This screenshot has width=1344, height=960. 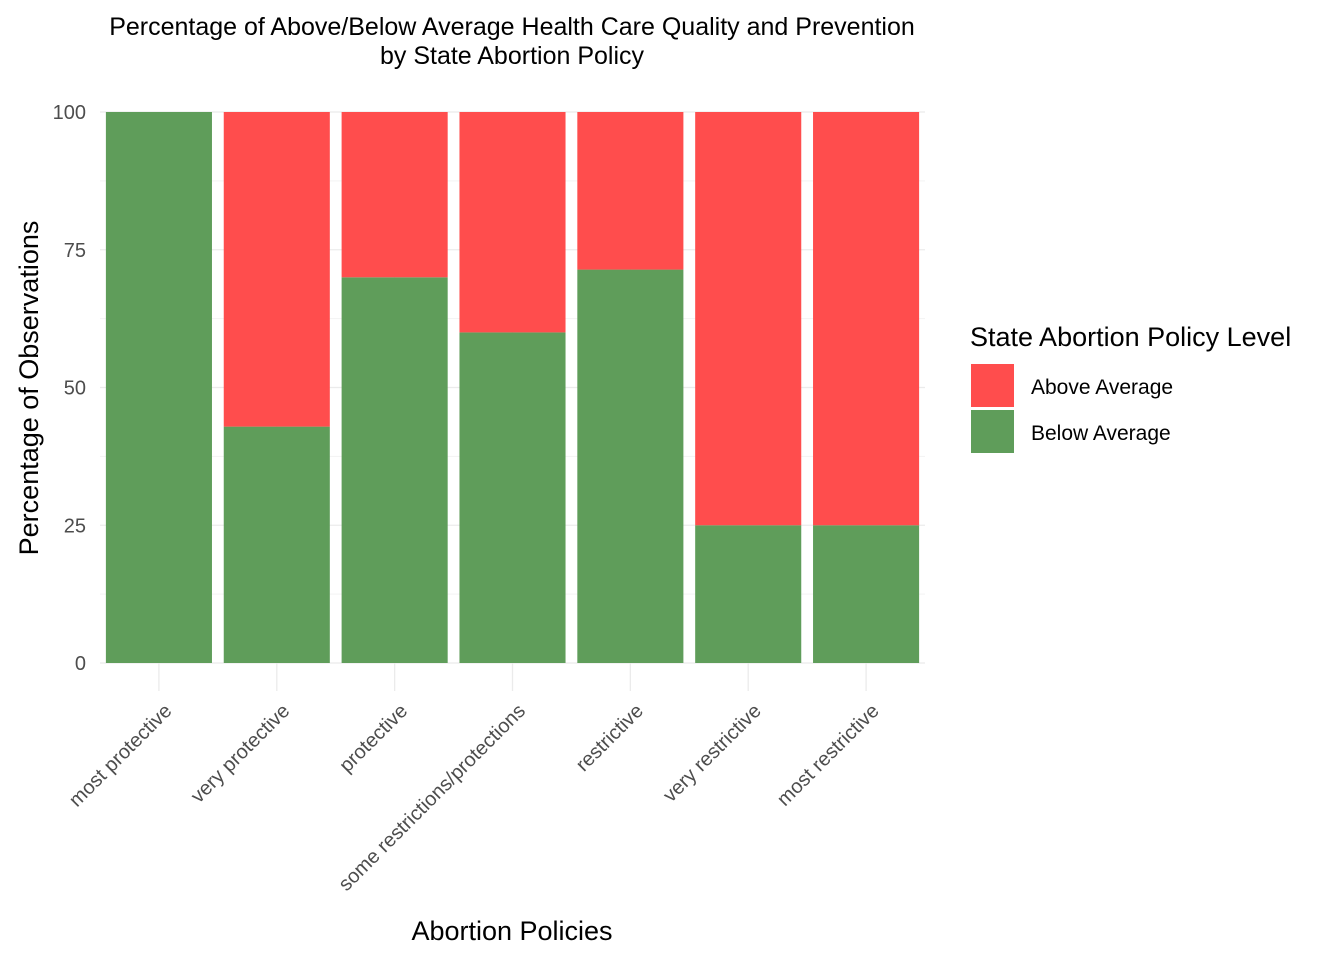 What do you see at coordinates (1130, 337) in the screenshot?
I see `legend-title: State Abortion Policy Level` at bounding box center [1130, 337].